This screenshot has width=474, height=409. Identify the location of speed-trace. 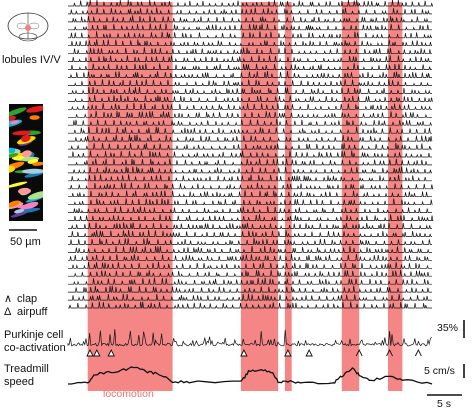
(250, 375).